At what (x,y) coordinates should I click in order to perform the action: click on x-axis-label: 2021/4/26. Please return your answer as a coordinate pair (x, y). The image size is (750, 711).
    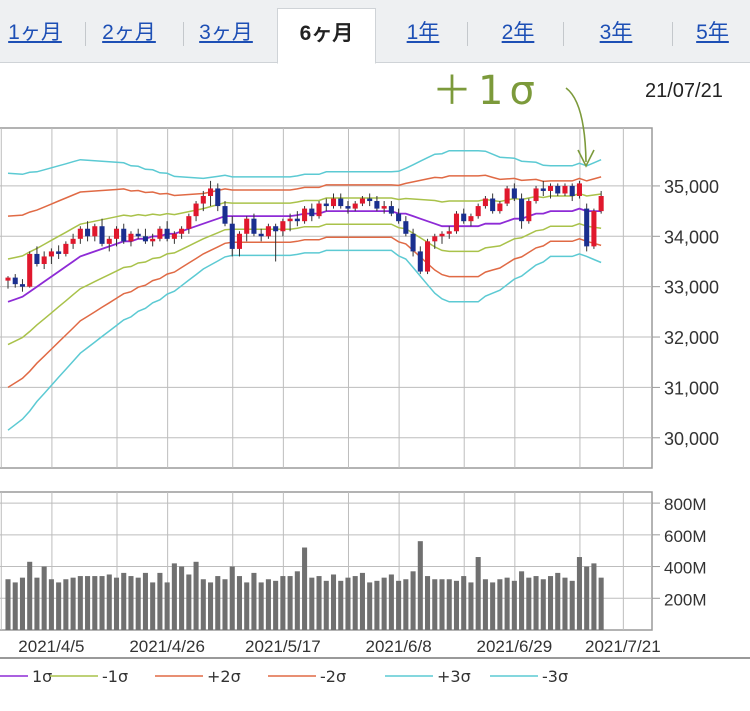
    Looking at the image, I should click on (167, 646).